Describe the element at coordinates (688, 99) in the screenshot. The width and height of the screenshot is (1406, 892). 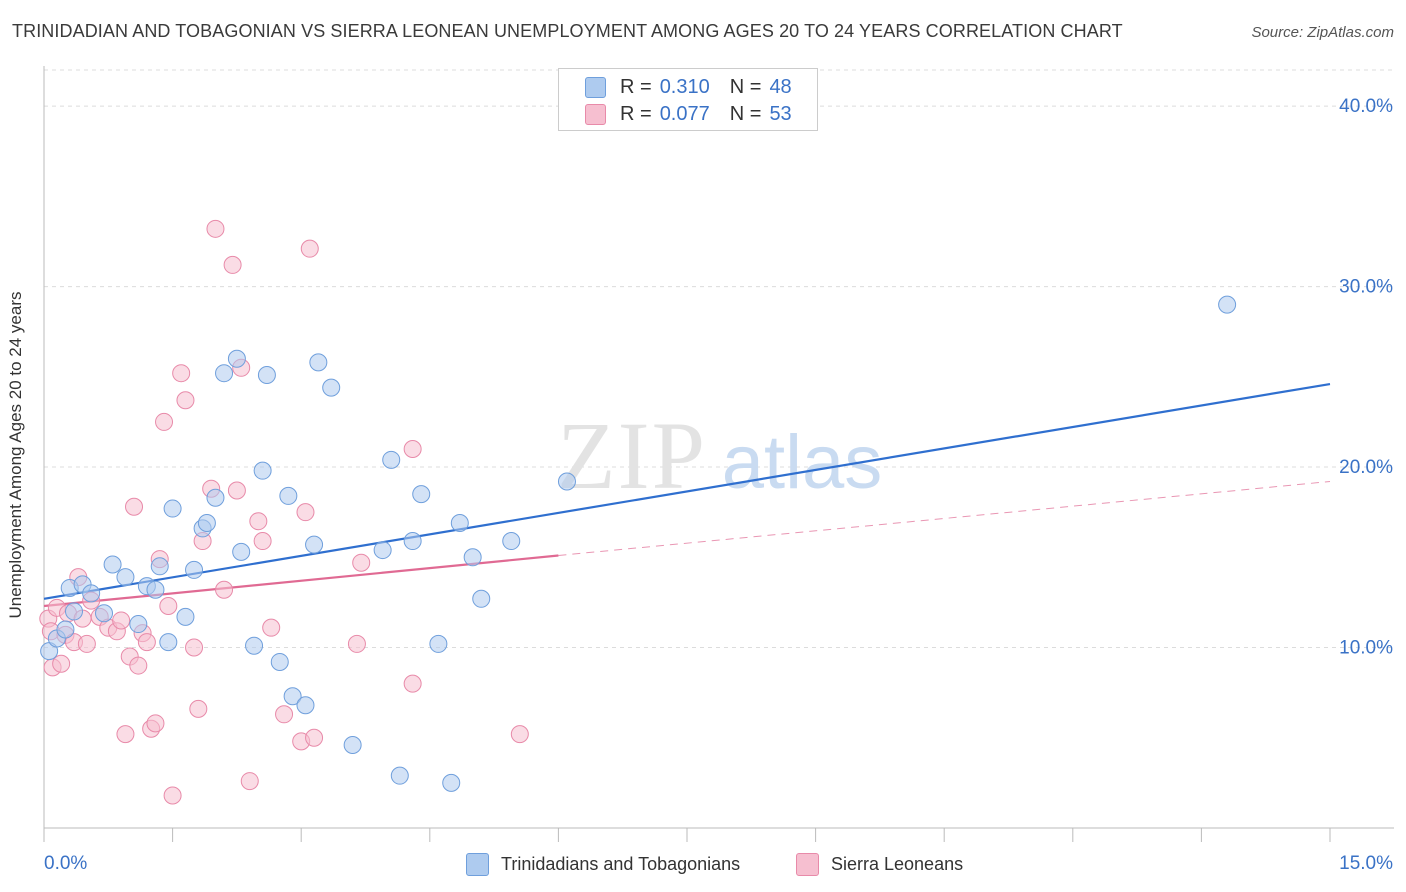
I see `correlation-legend: R = 0.310 N = 48 R = 0.077 N = 53` at that location.